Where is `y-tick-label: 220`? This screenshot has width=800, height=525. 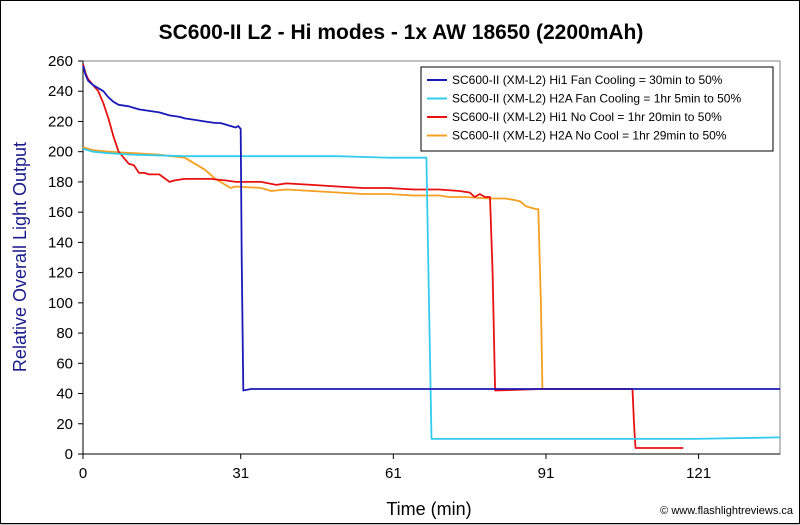 y-tick-label: 220 is located at coordinates (60, 121).